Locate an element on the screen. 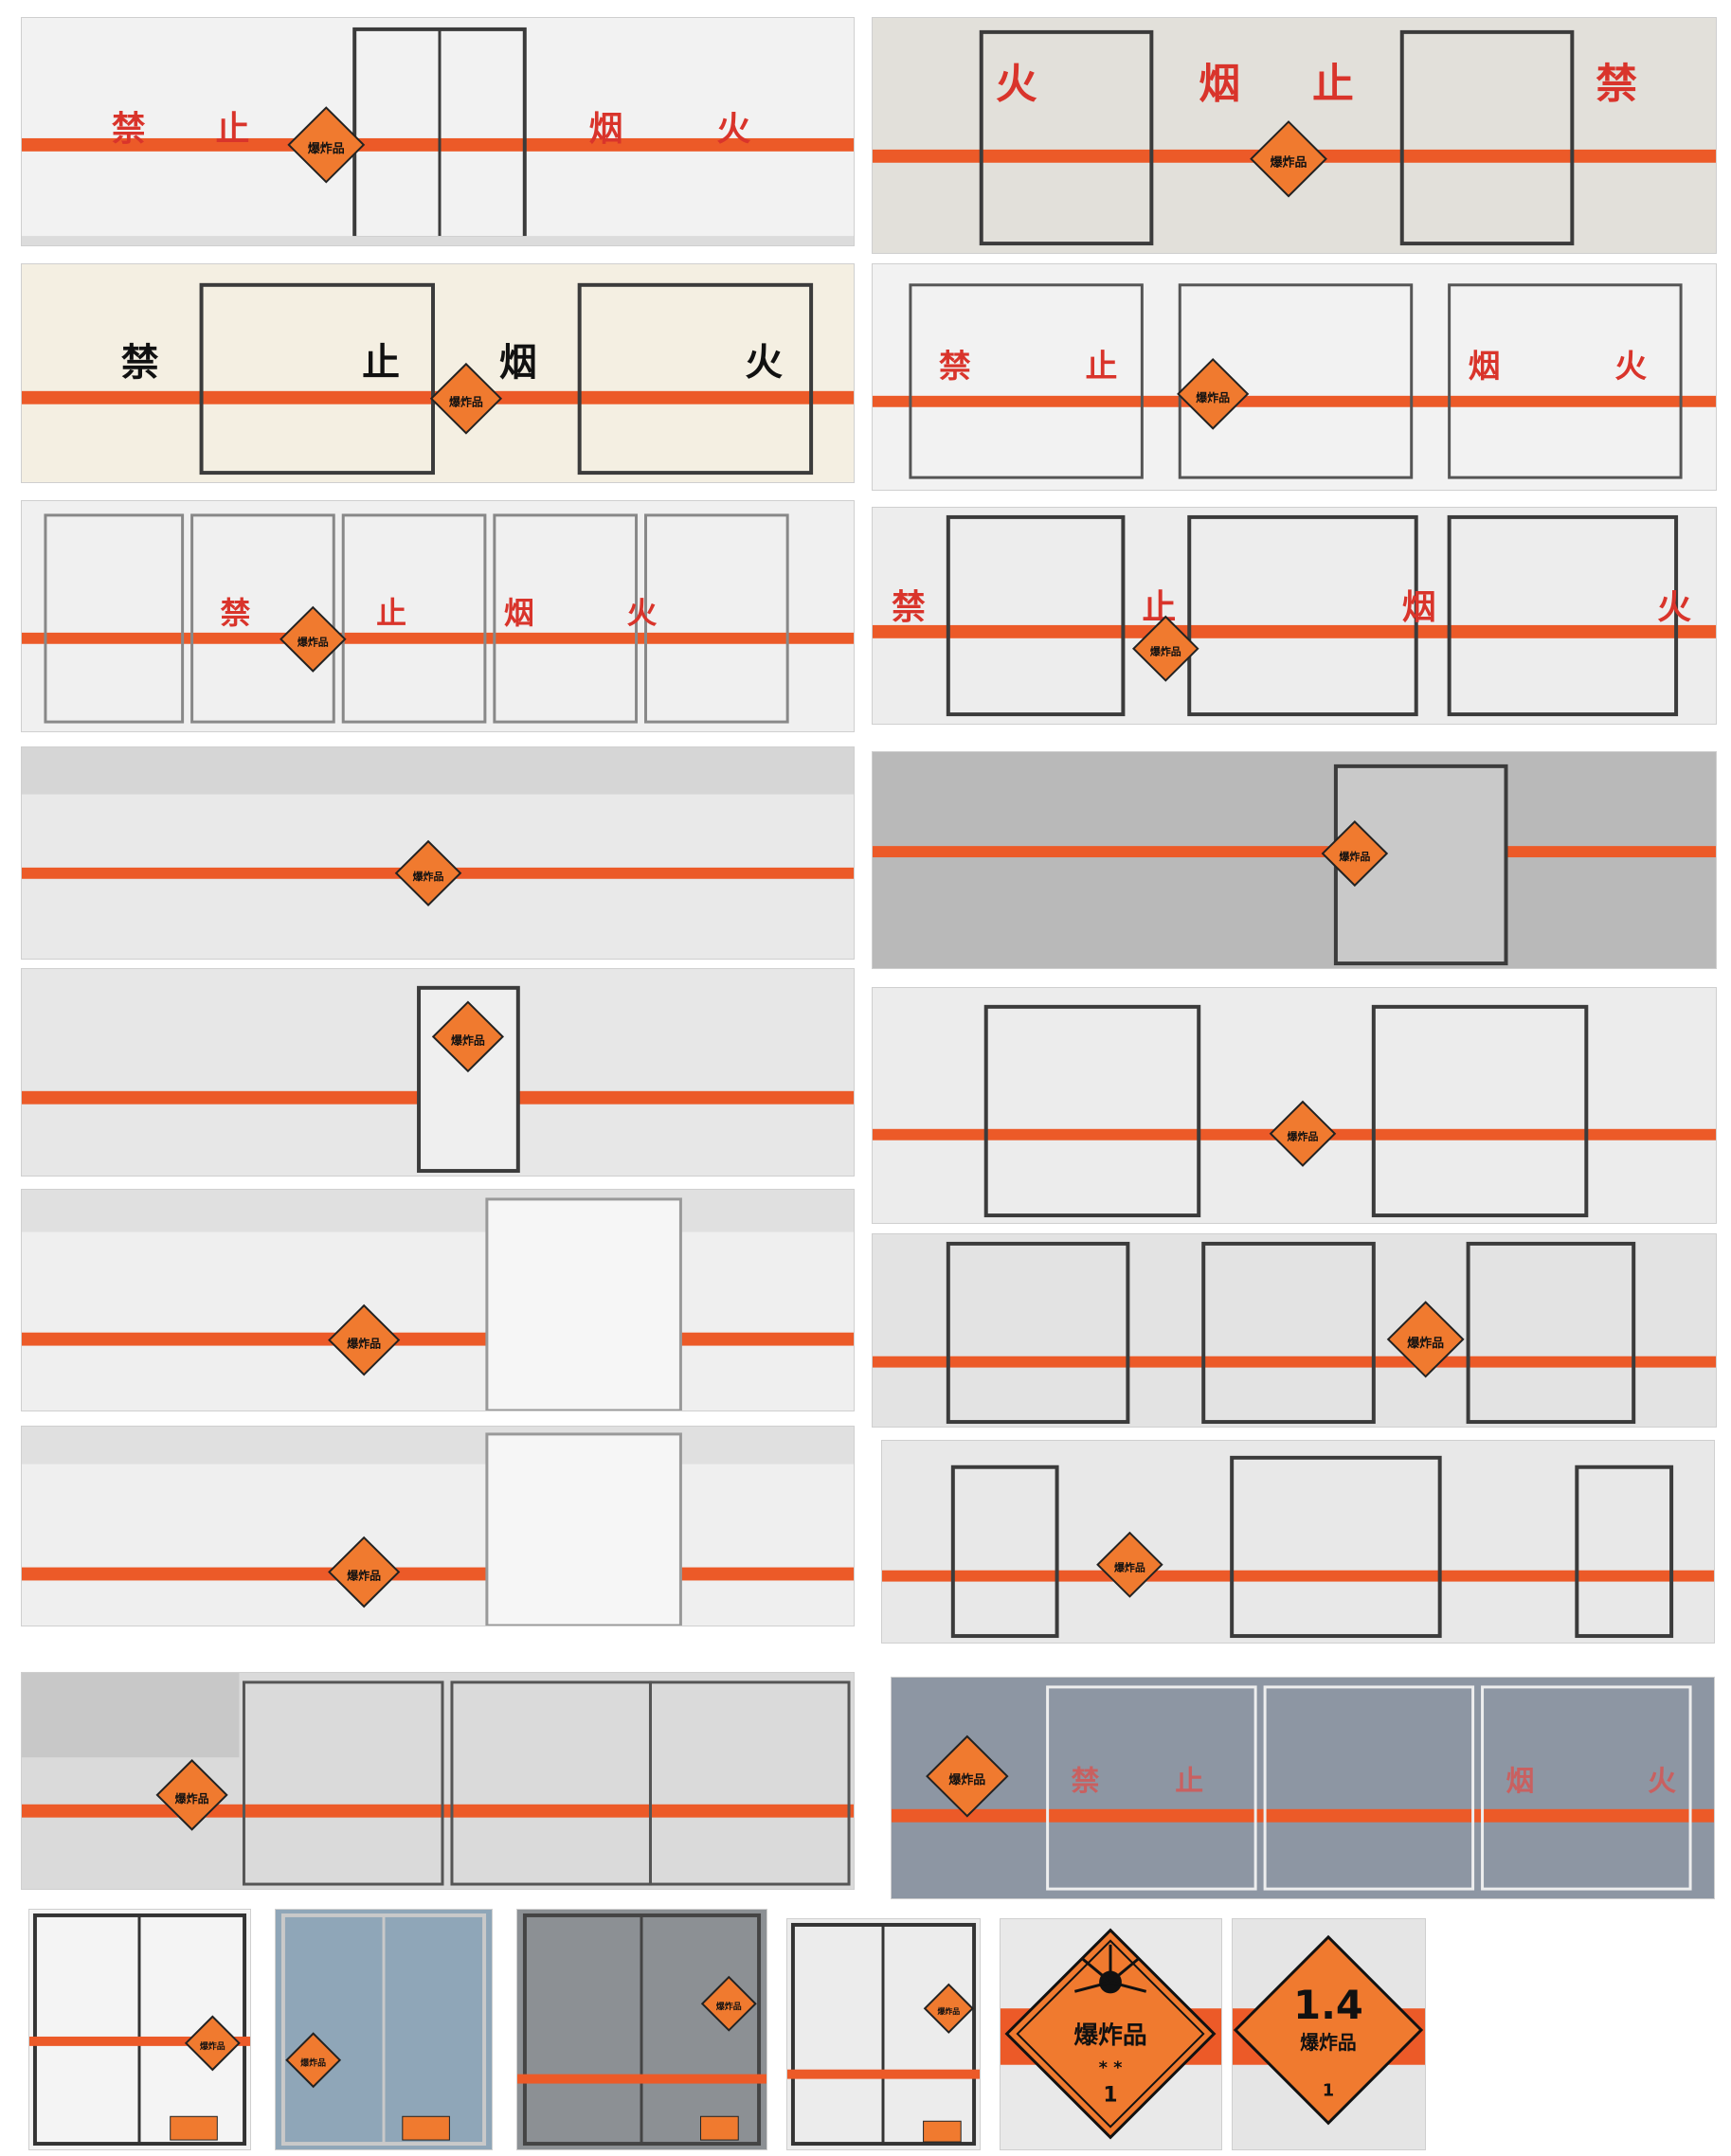 The width and height of the screenshot is (1731, 2156). division-1-4-diamond-icon: 1.4 爆炸品 1 is located at coordinates (1328, 2030).